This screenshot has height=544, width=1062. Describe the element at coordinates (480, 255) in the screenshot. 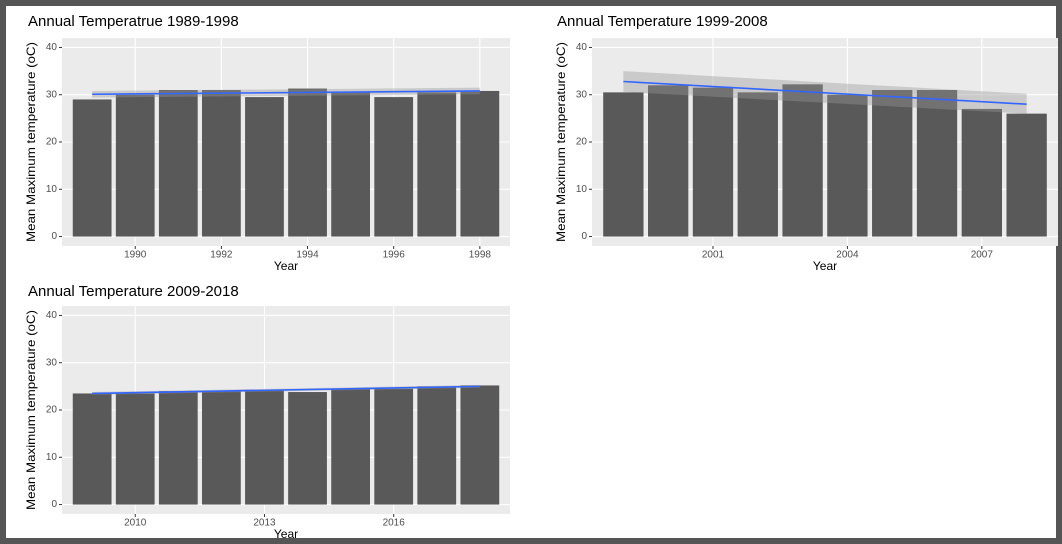

I see `x-tick-label: 1998` at that location.